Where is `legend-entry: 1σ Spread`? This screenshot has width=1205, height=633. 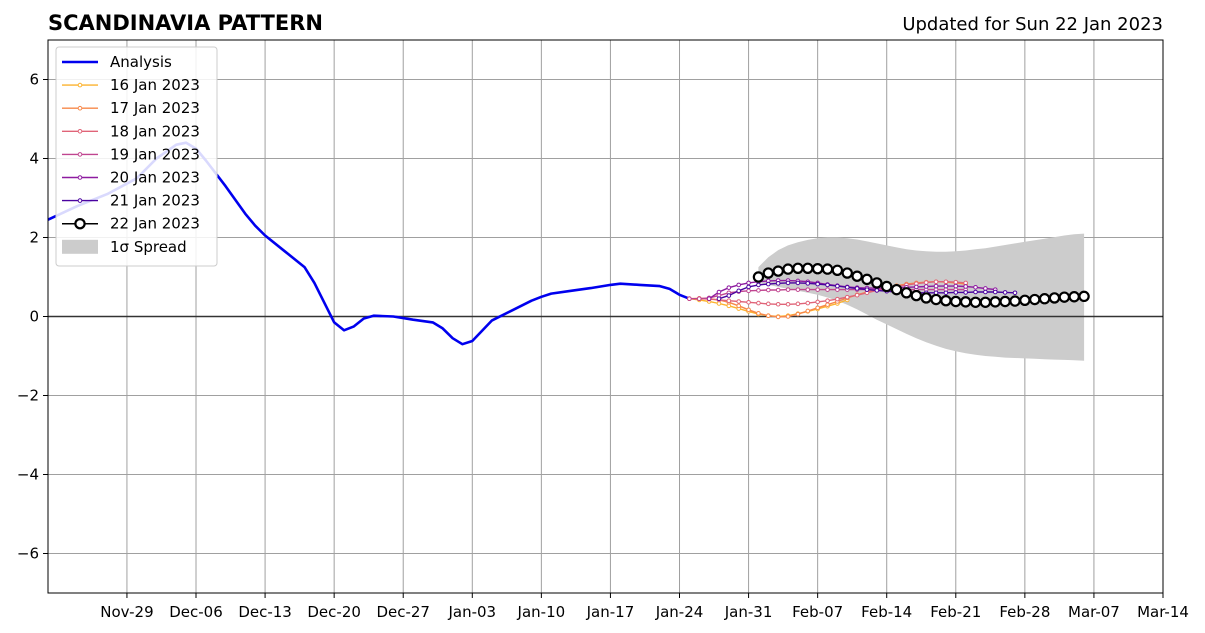
legend-entry: 1σ Spread is located at coordinates (124, 247).